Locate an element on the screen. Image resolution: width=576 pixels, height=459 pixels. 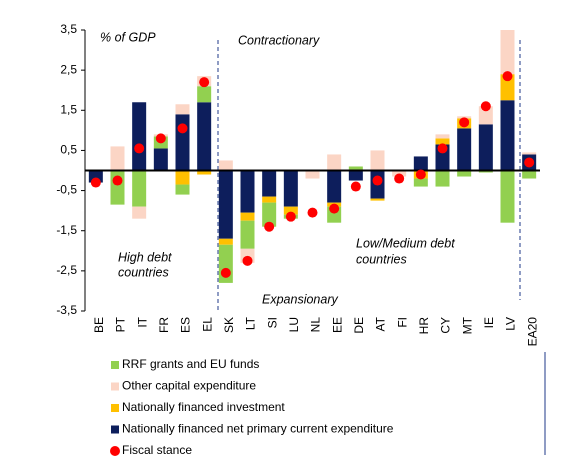
x-tick-label: IT is located at coordinates (142, 321).